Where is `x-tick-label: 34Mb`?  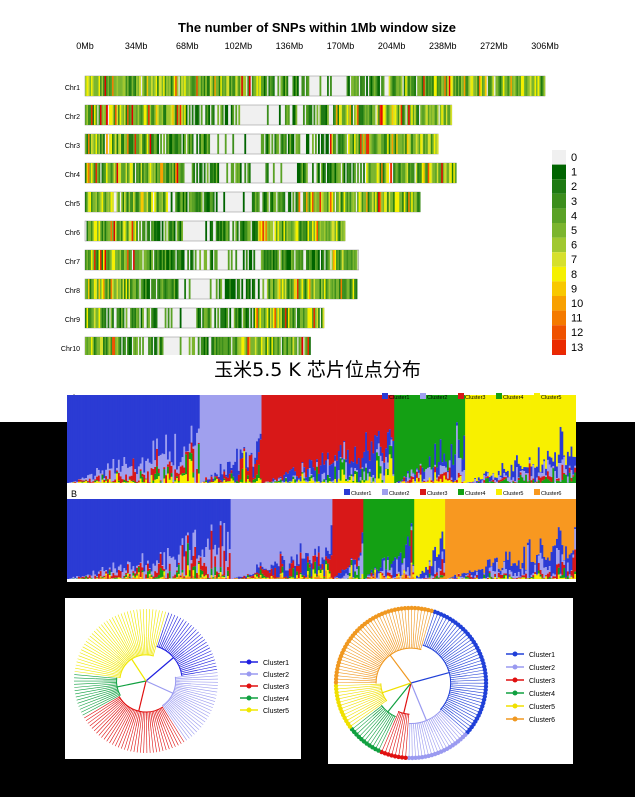 x-tick-label: 34Mb is located at coordinates (136, 46).